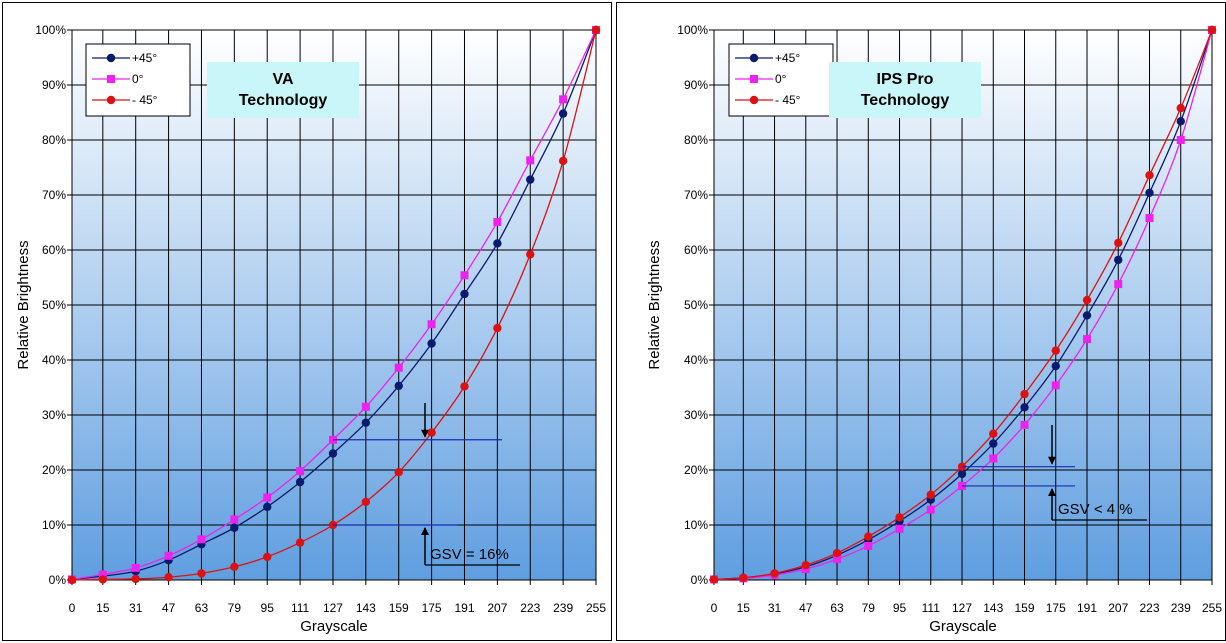  I want to click on legend: +45° 0° - 45°, so click(781, 80).